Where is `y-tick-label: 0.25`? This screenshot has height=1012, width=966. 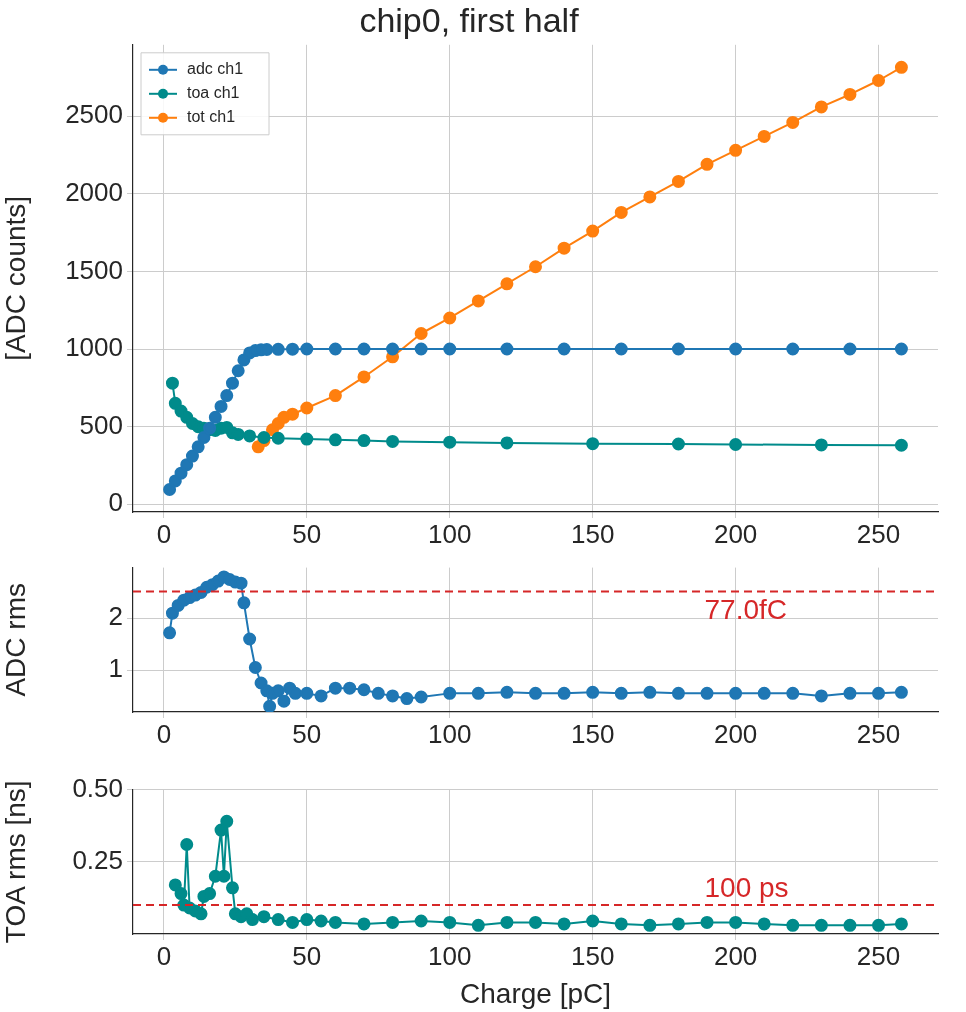 y-tick-label: 0.25 is located at coordinates (97, 859).